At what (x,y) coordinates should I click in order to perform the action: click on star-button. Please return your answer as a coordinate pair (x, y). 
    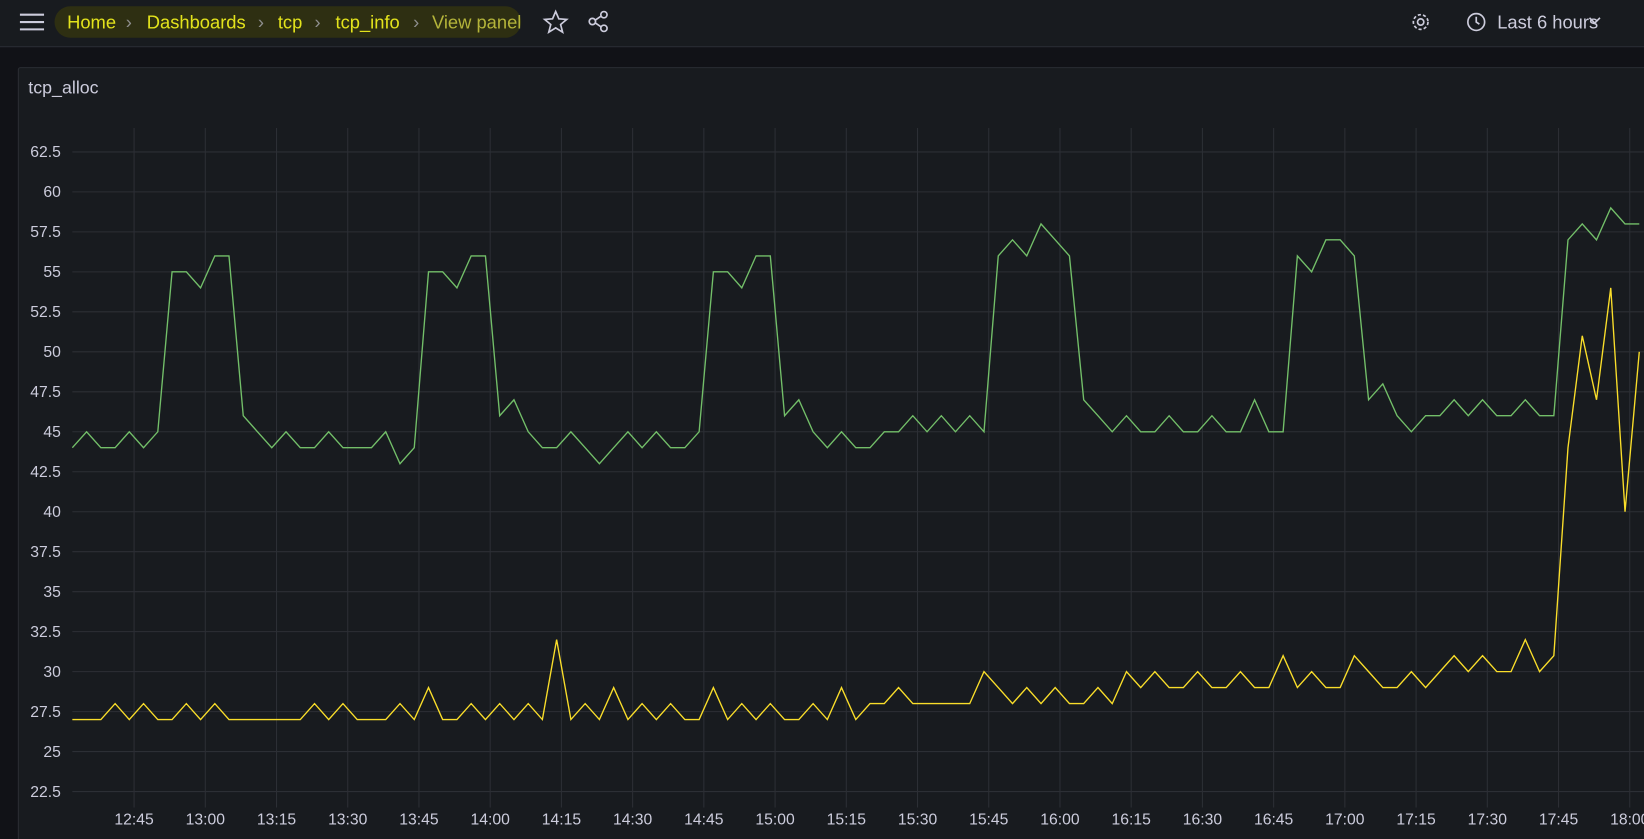
    Looking at the image, I should click on (555, 22).